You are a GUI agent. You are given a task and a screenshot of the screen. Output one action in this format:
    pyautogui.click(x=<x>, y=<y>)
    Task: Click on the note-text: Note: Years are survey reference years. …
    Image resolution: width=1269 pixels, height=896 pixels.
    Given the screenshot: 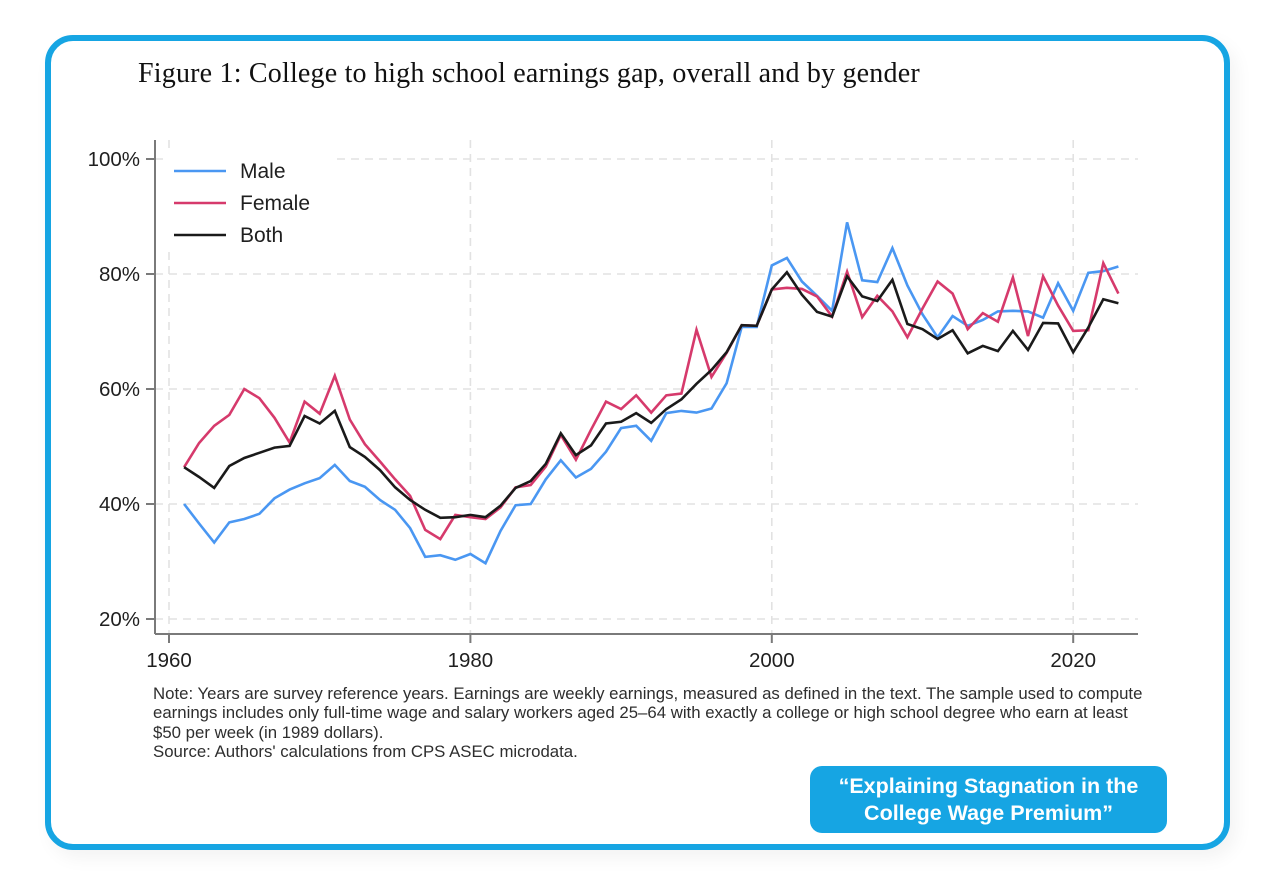 What is the action you would take?
    pyautogui.click(x=648, y=713)
    